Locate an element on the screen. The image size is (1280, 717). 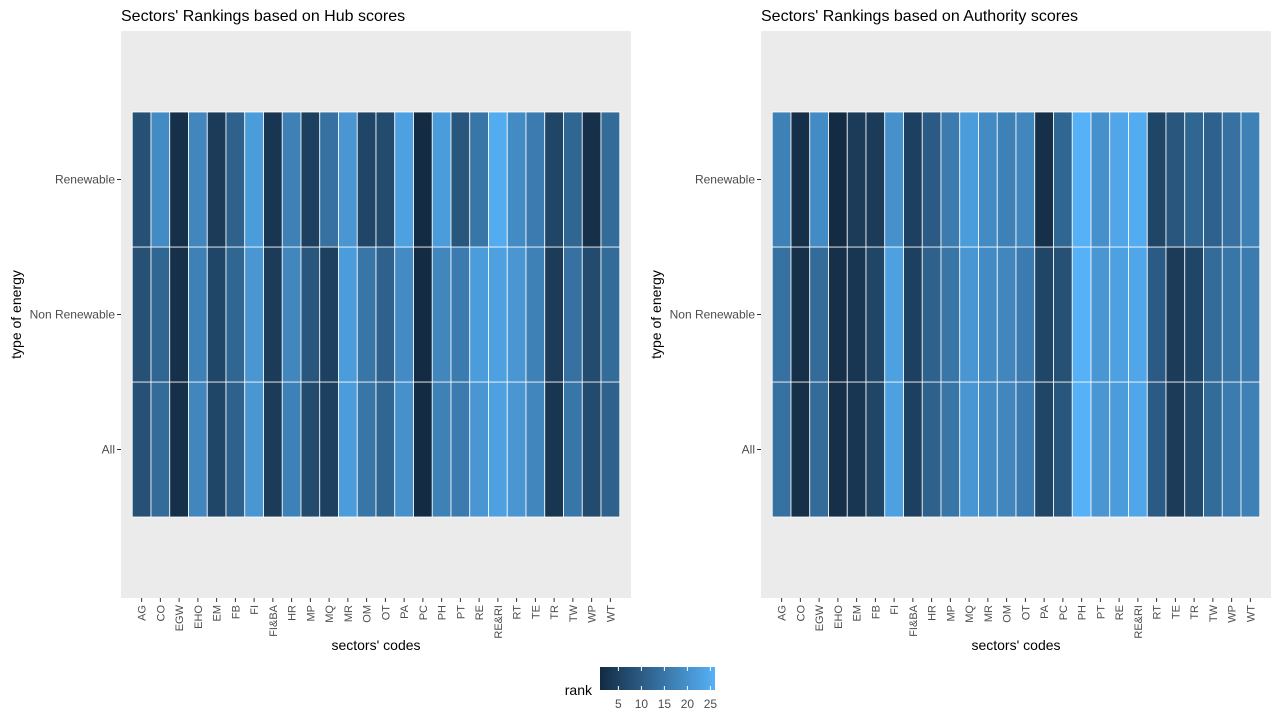
x-tick-label: CO is located at coordinates (801, 613).